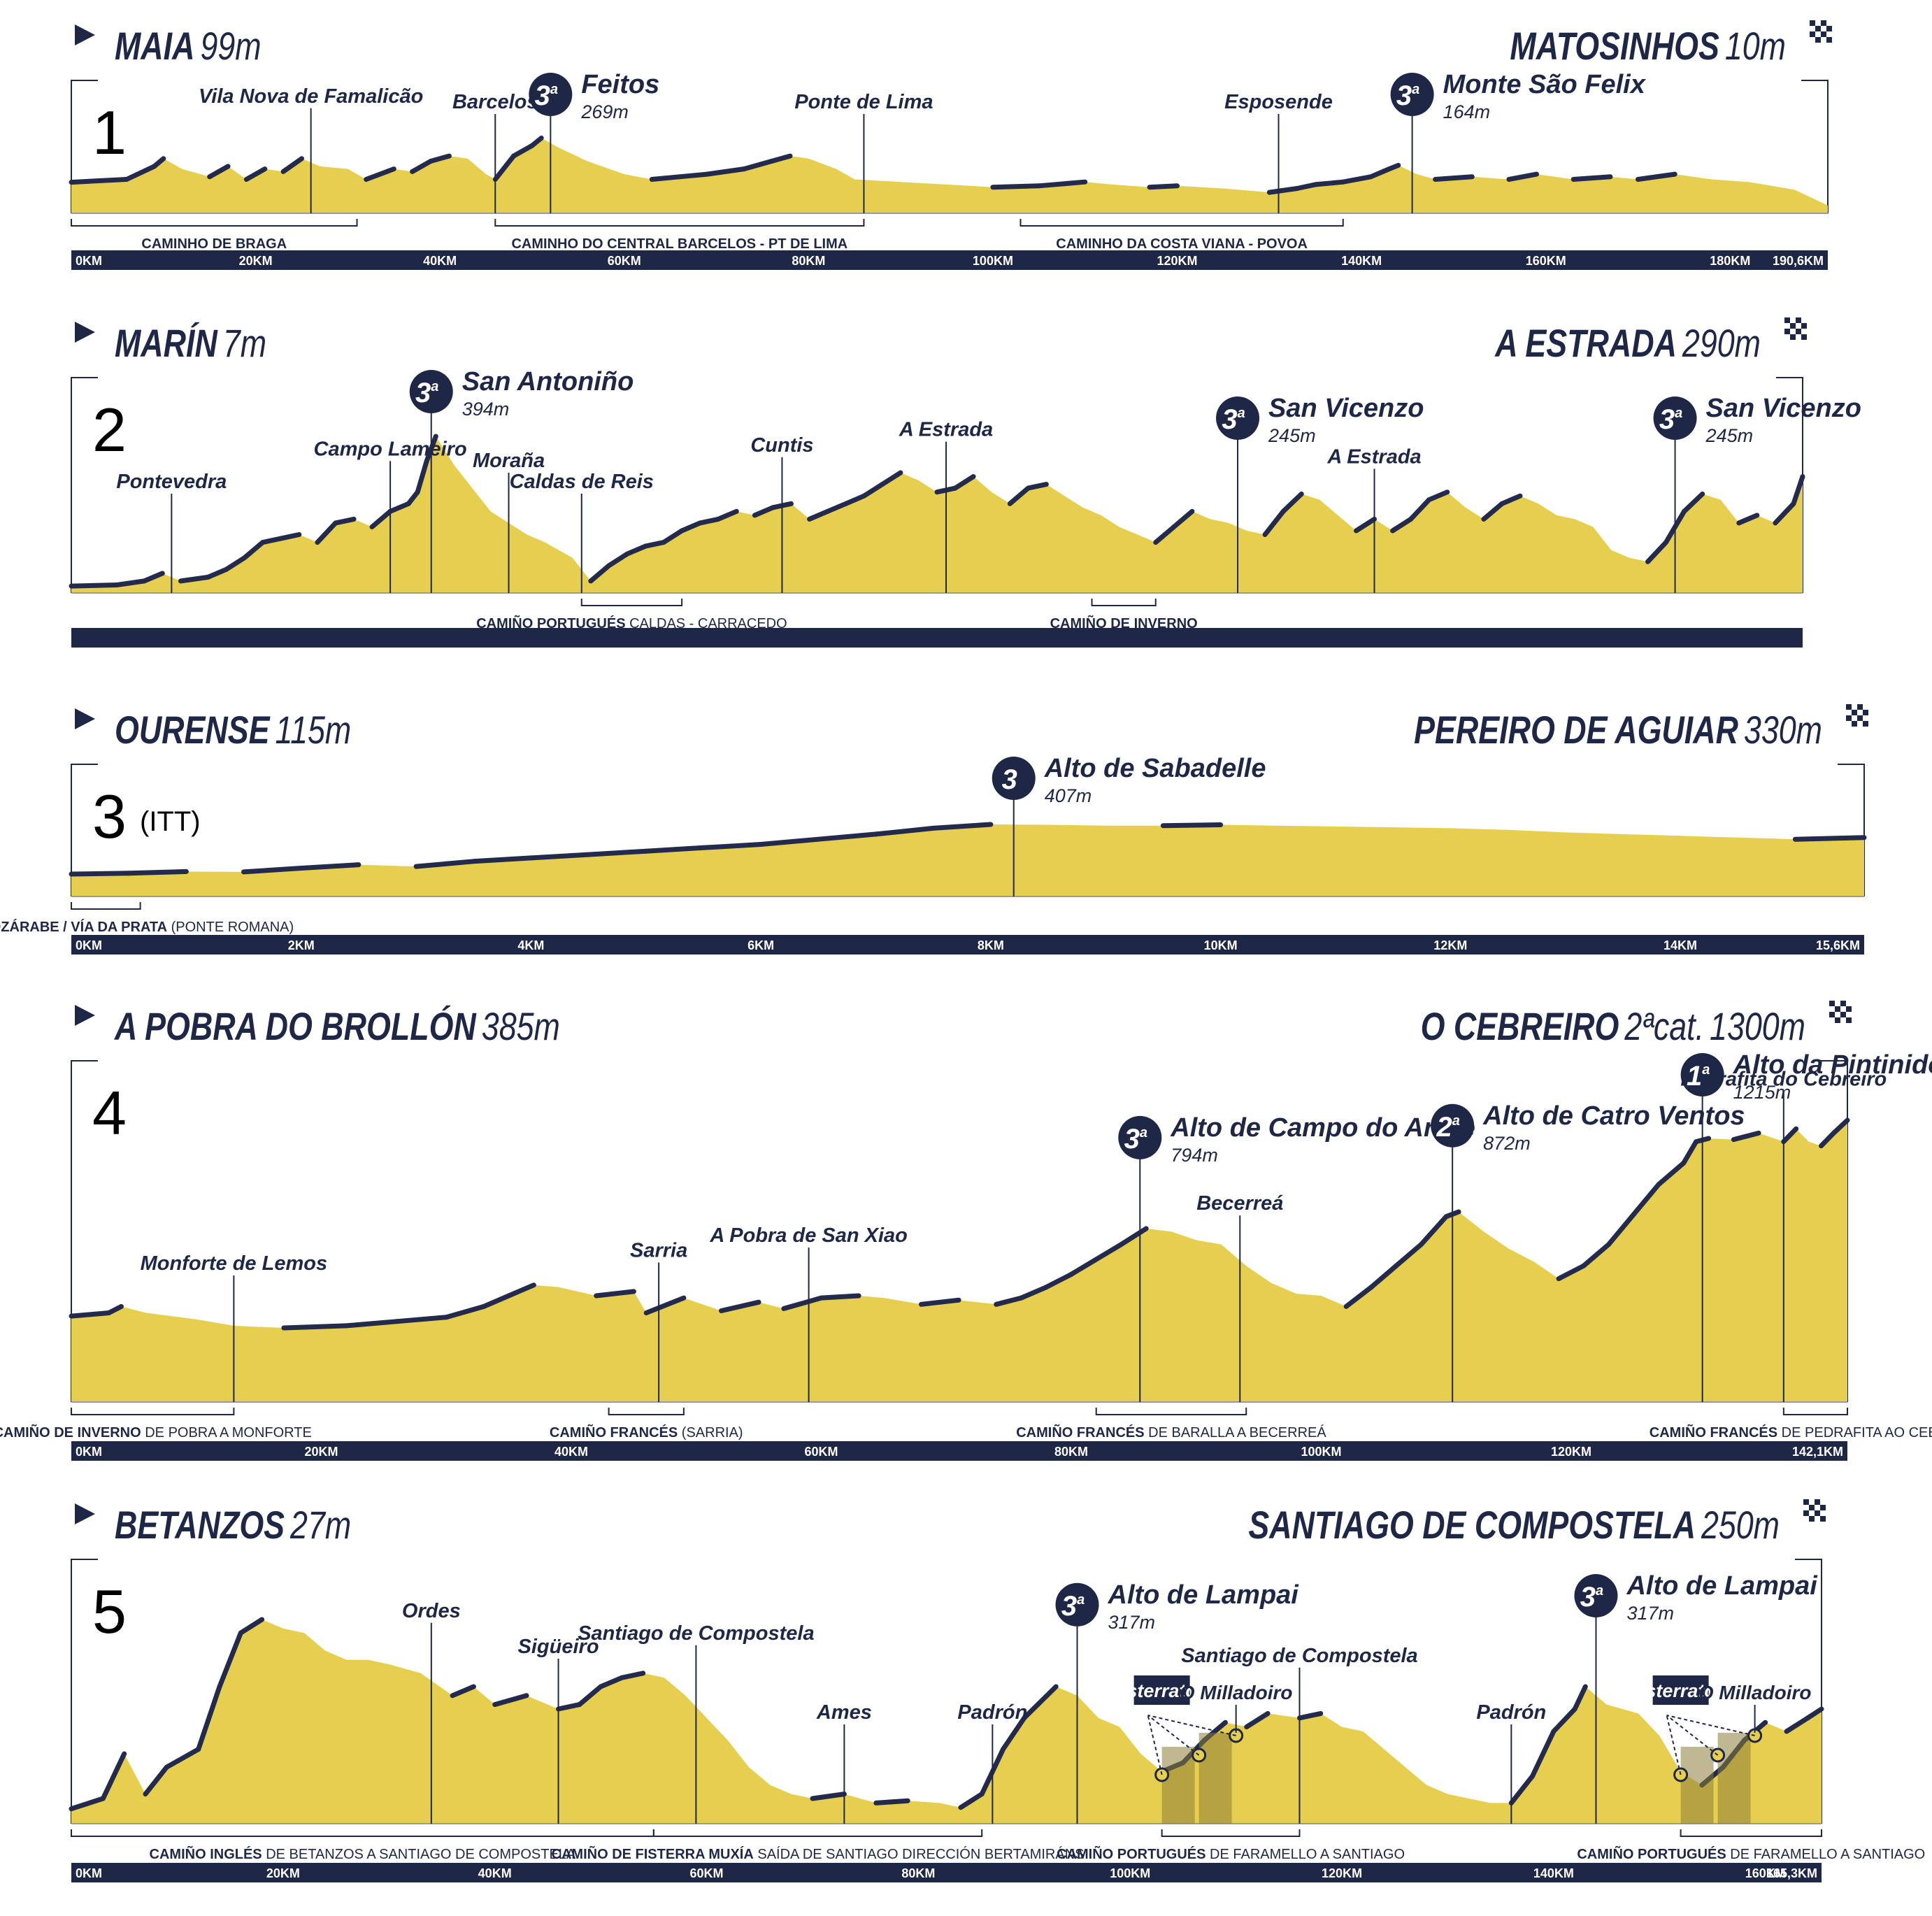 The height and width of the screenshot is (1916, 1932). What do you see at coordinates (1821, 31) in the screenshot?
I see `finish-flag-icon` at bounding box center [1821, 31].